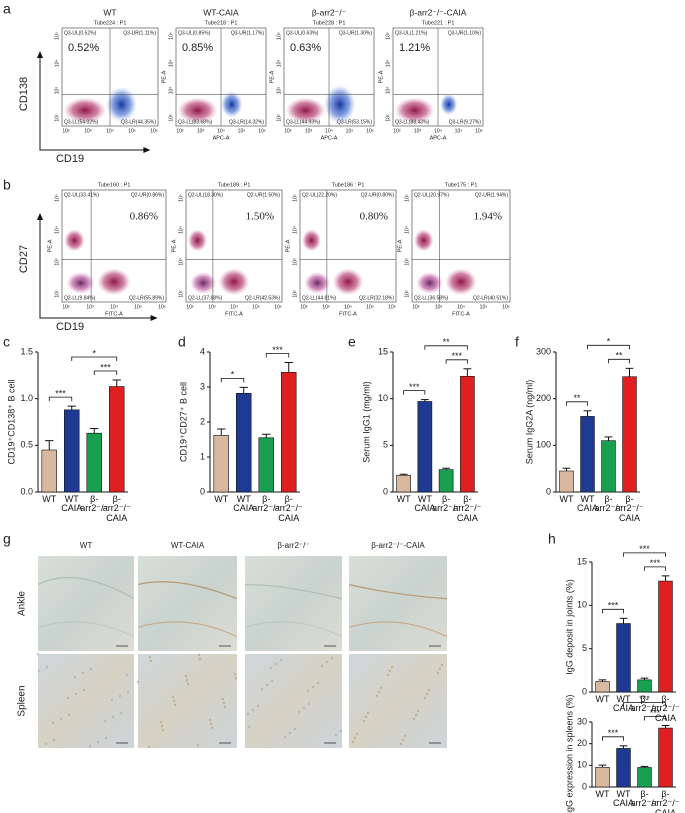 Image resolution: width=685 pixels, height=813 pixels. What do you see at coordinates (543, 351) in the screenshot?
I see `y-tick-label: 300` at bounding box center [543, 351].